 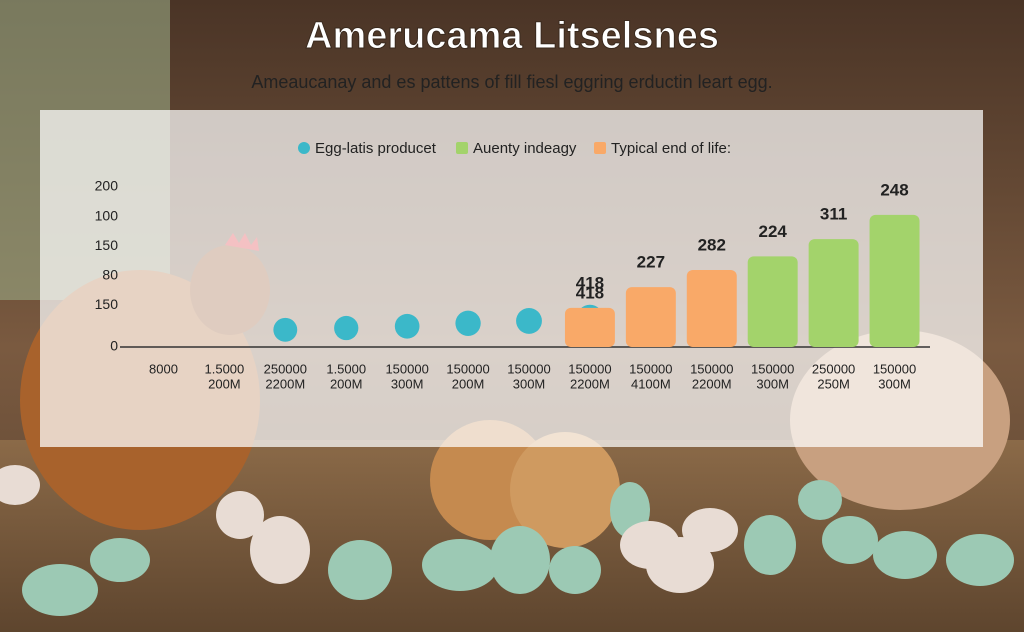 What do you see at coordinates (894, 189) in the screenshot?
I see `data-label: 248` at bounding box center [894, 189].